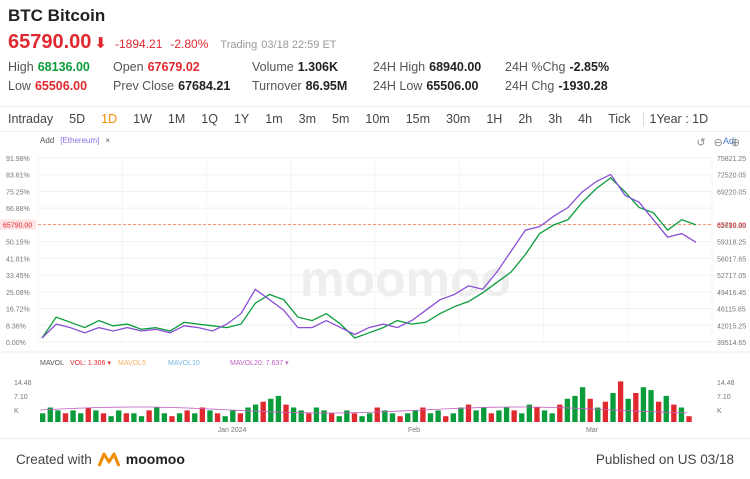 Image resolution: width=750 pixels, height=479 pixels. What do you see at coordinates (405, 279) in the screenshot?
I see `watermark: moomoo` at bounding box center [405, 279].